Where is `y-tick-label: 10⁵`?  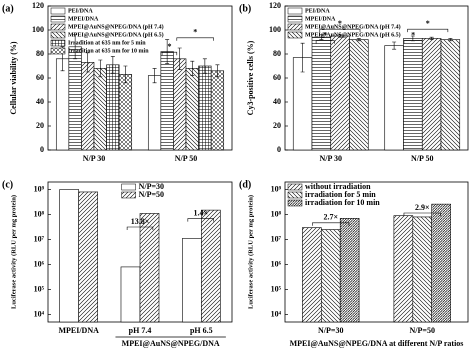
y-tick-label: 10⁵ is located at coordinates (39, 288).